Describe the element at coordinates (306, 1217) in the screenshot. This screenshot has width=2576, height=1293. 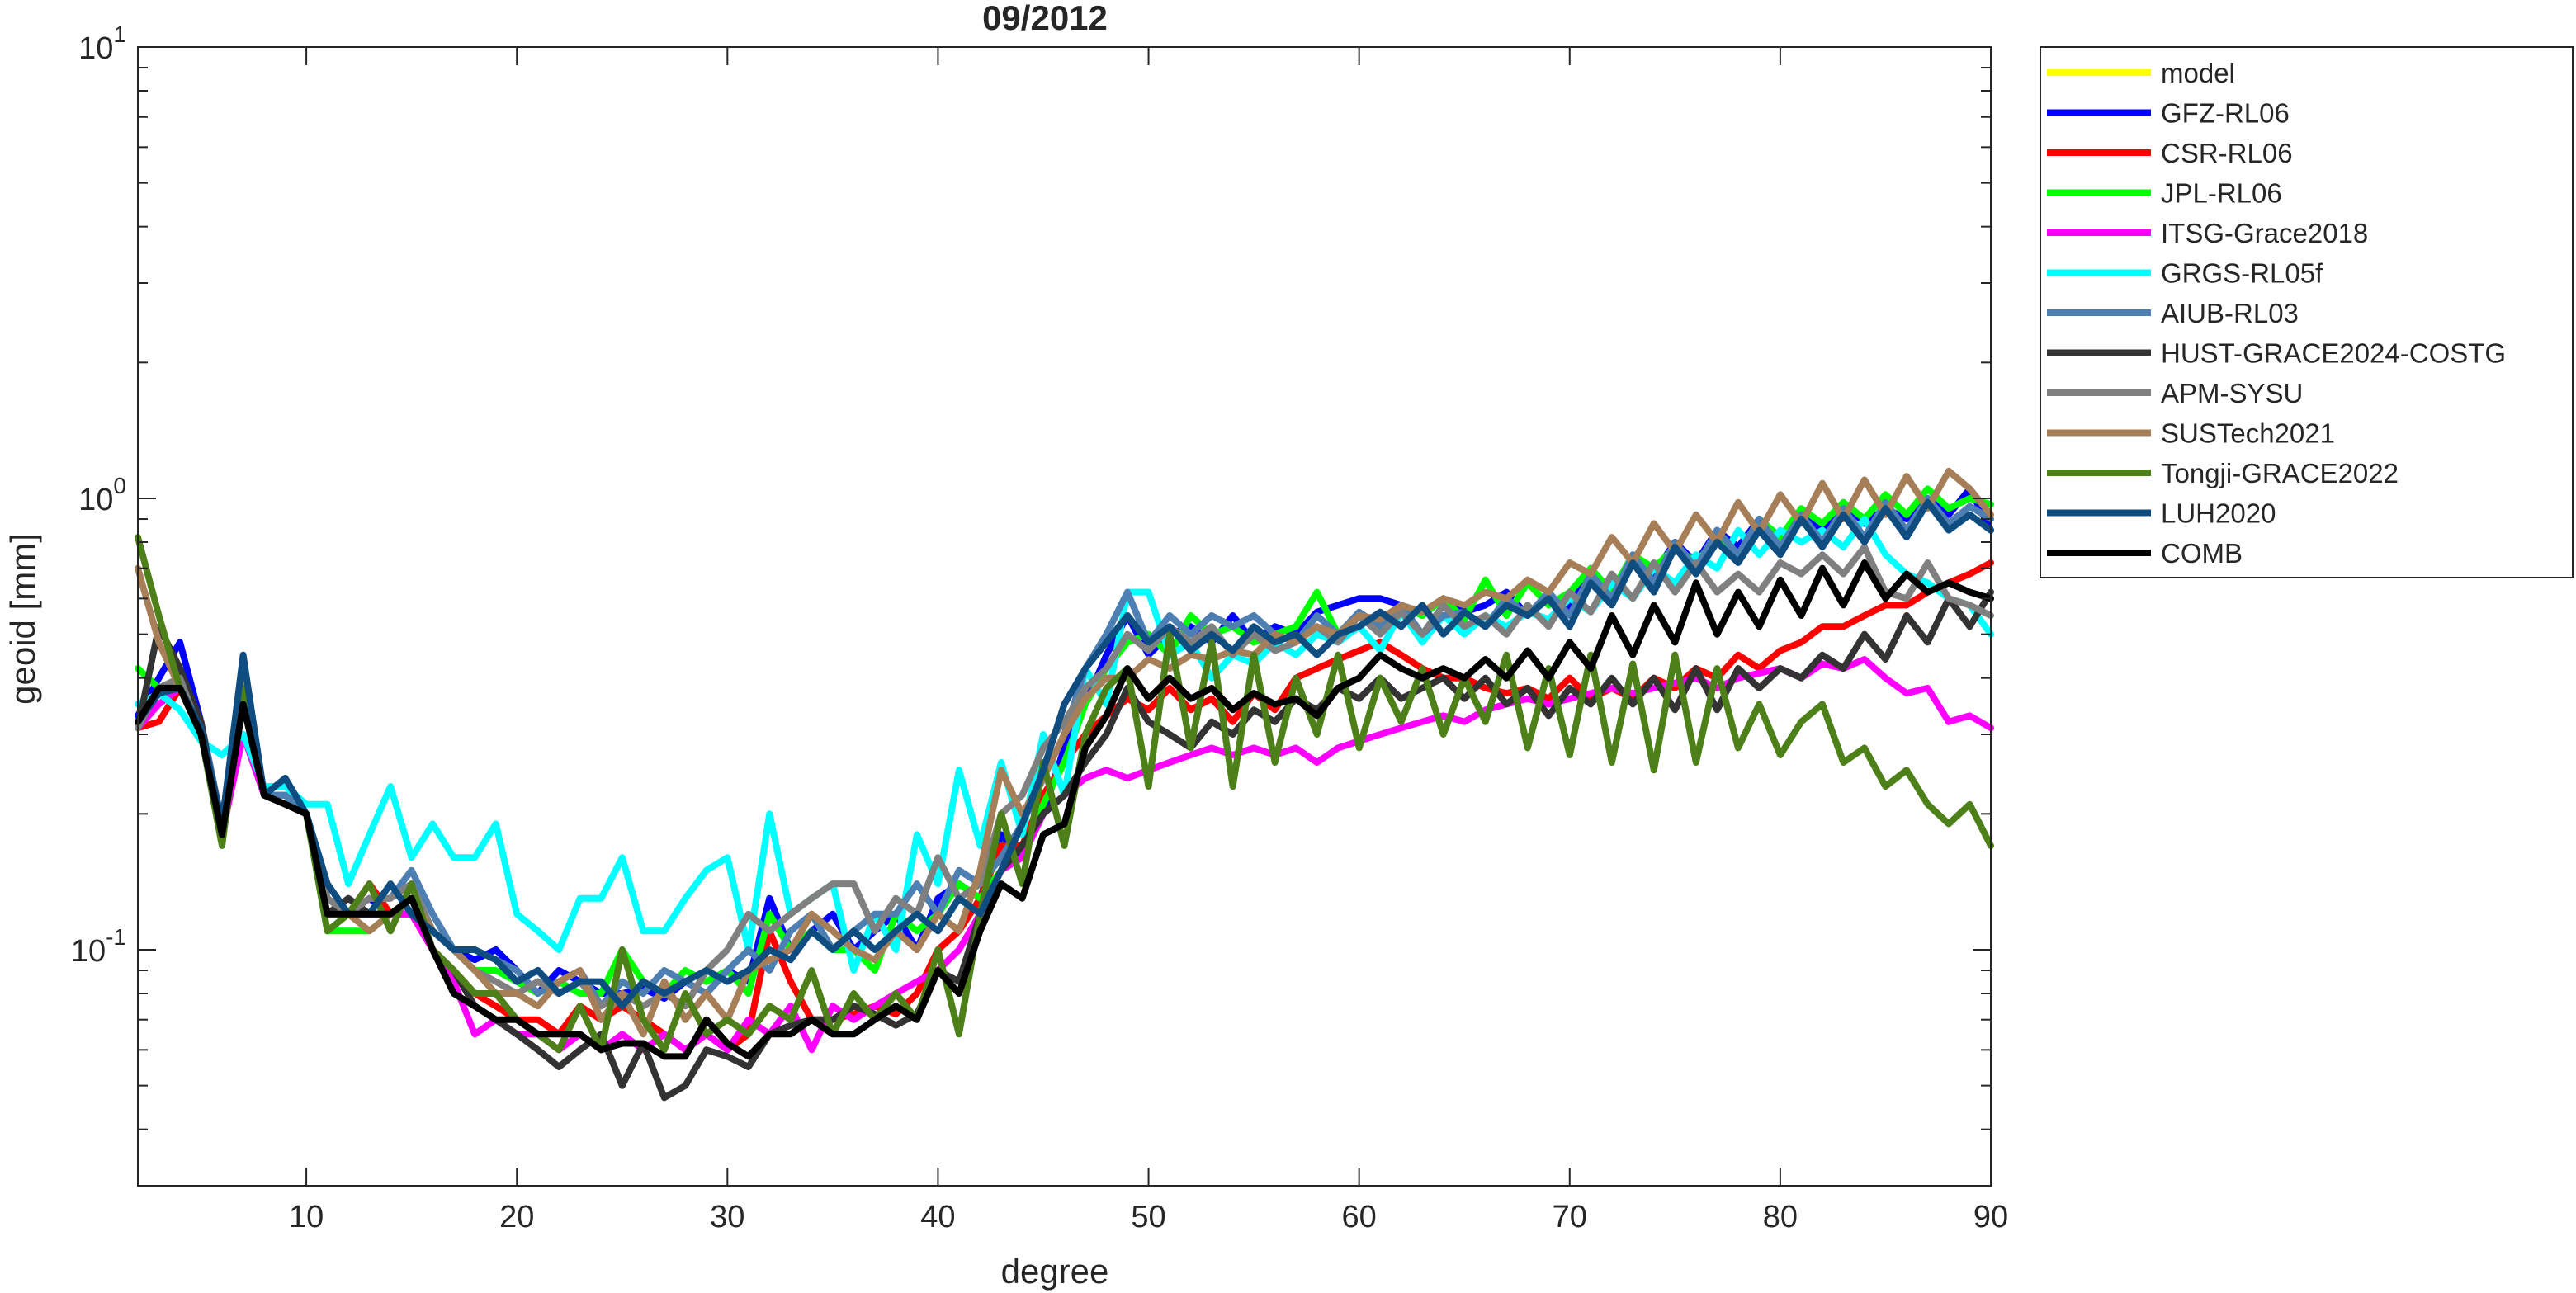
I see `x-tick-label: 10` at that location.